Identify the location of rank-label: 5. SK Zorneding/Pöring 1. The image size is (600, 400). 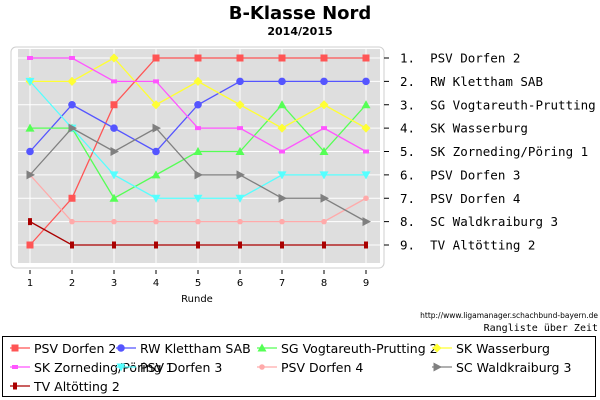
(494, 151).